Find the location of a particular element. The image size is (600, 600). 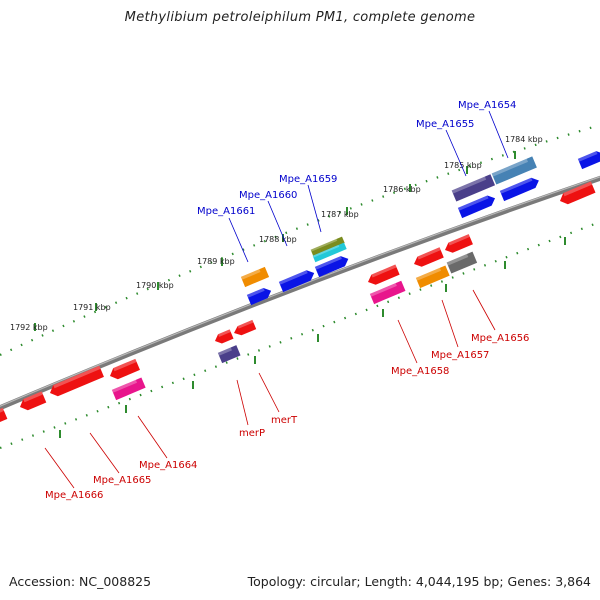

gene-label: Mpe_A1656 is located at coordinates (500, 338).